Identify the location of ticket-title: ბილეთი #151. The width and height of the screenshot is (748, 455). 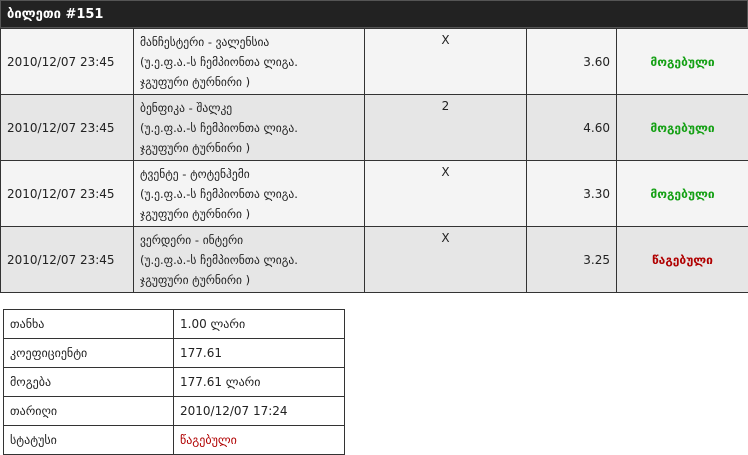
(374, 14).